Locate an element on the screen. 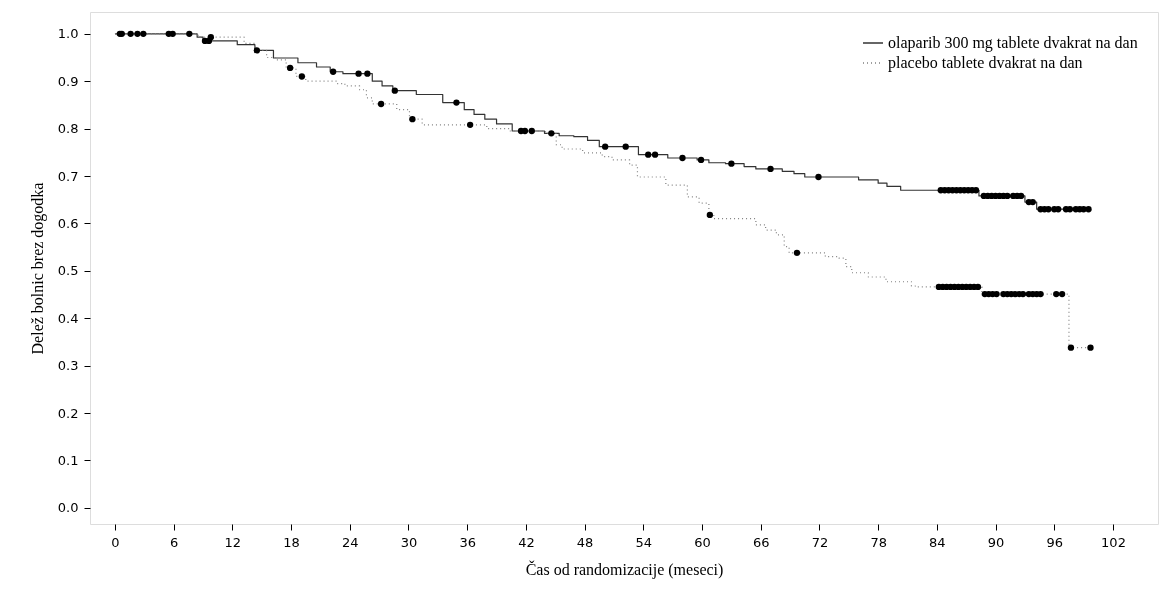  y-tick-label: 0.7 is located at coordinates (68, 176).